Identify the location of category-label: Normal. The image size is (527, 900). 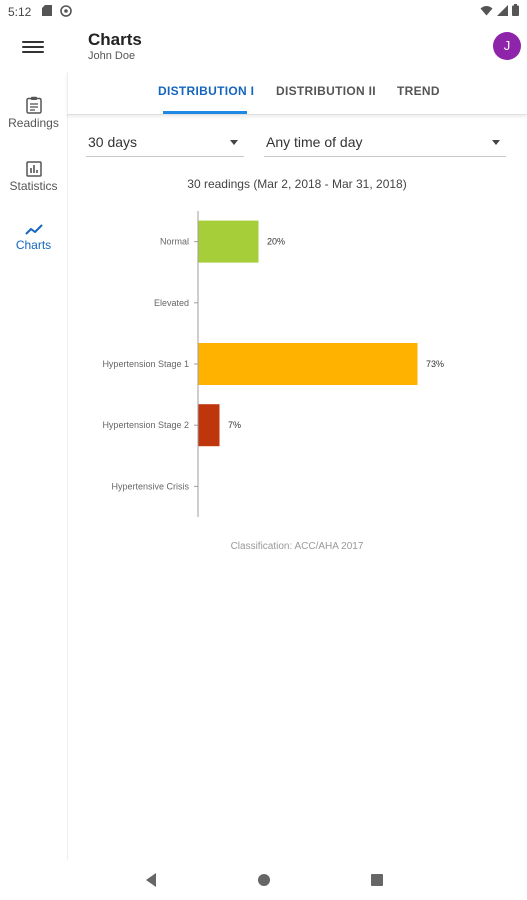
(174, 242).